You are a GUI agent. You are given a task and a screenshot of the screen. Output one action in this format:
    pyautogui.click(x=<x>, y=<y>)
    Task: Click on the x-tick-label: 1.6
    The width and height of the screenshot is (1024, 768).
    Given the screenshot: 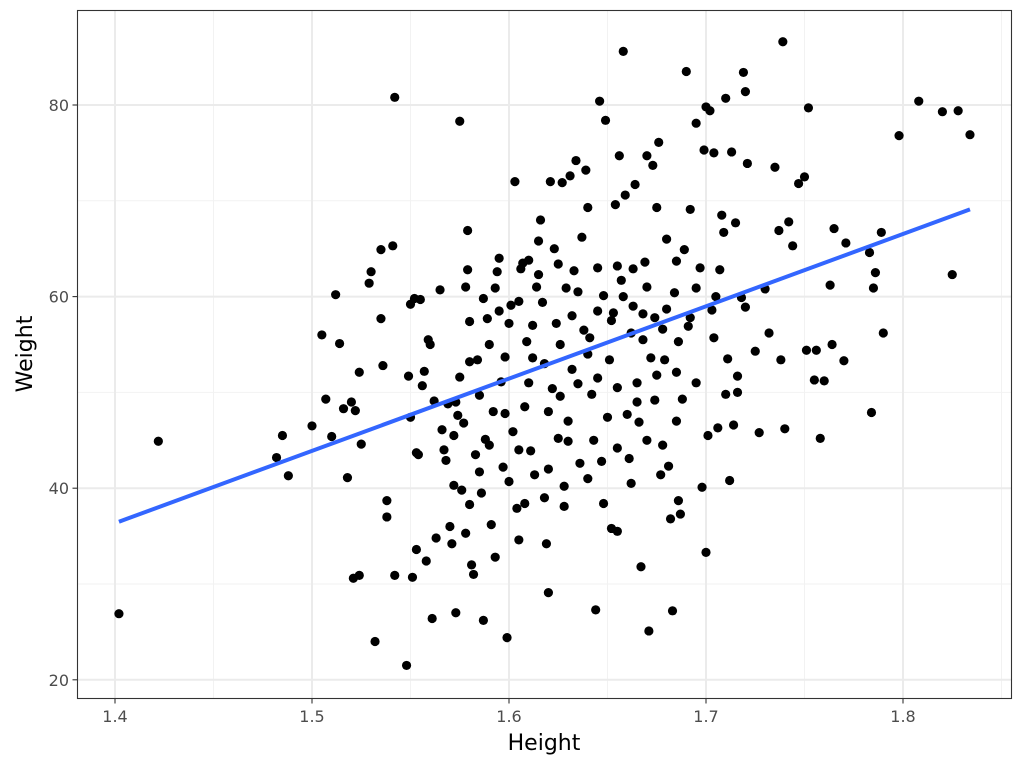 What is the action you would take?
    pyautogui.click(x=508, y=716)
    